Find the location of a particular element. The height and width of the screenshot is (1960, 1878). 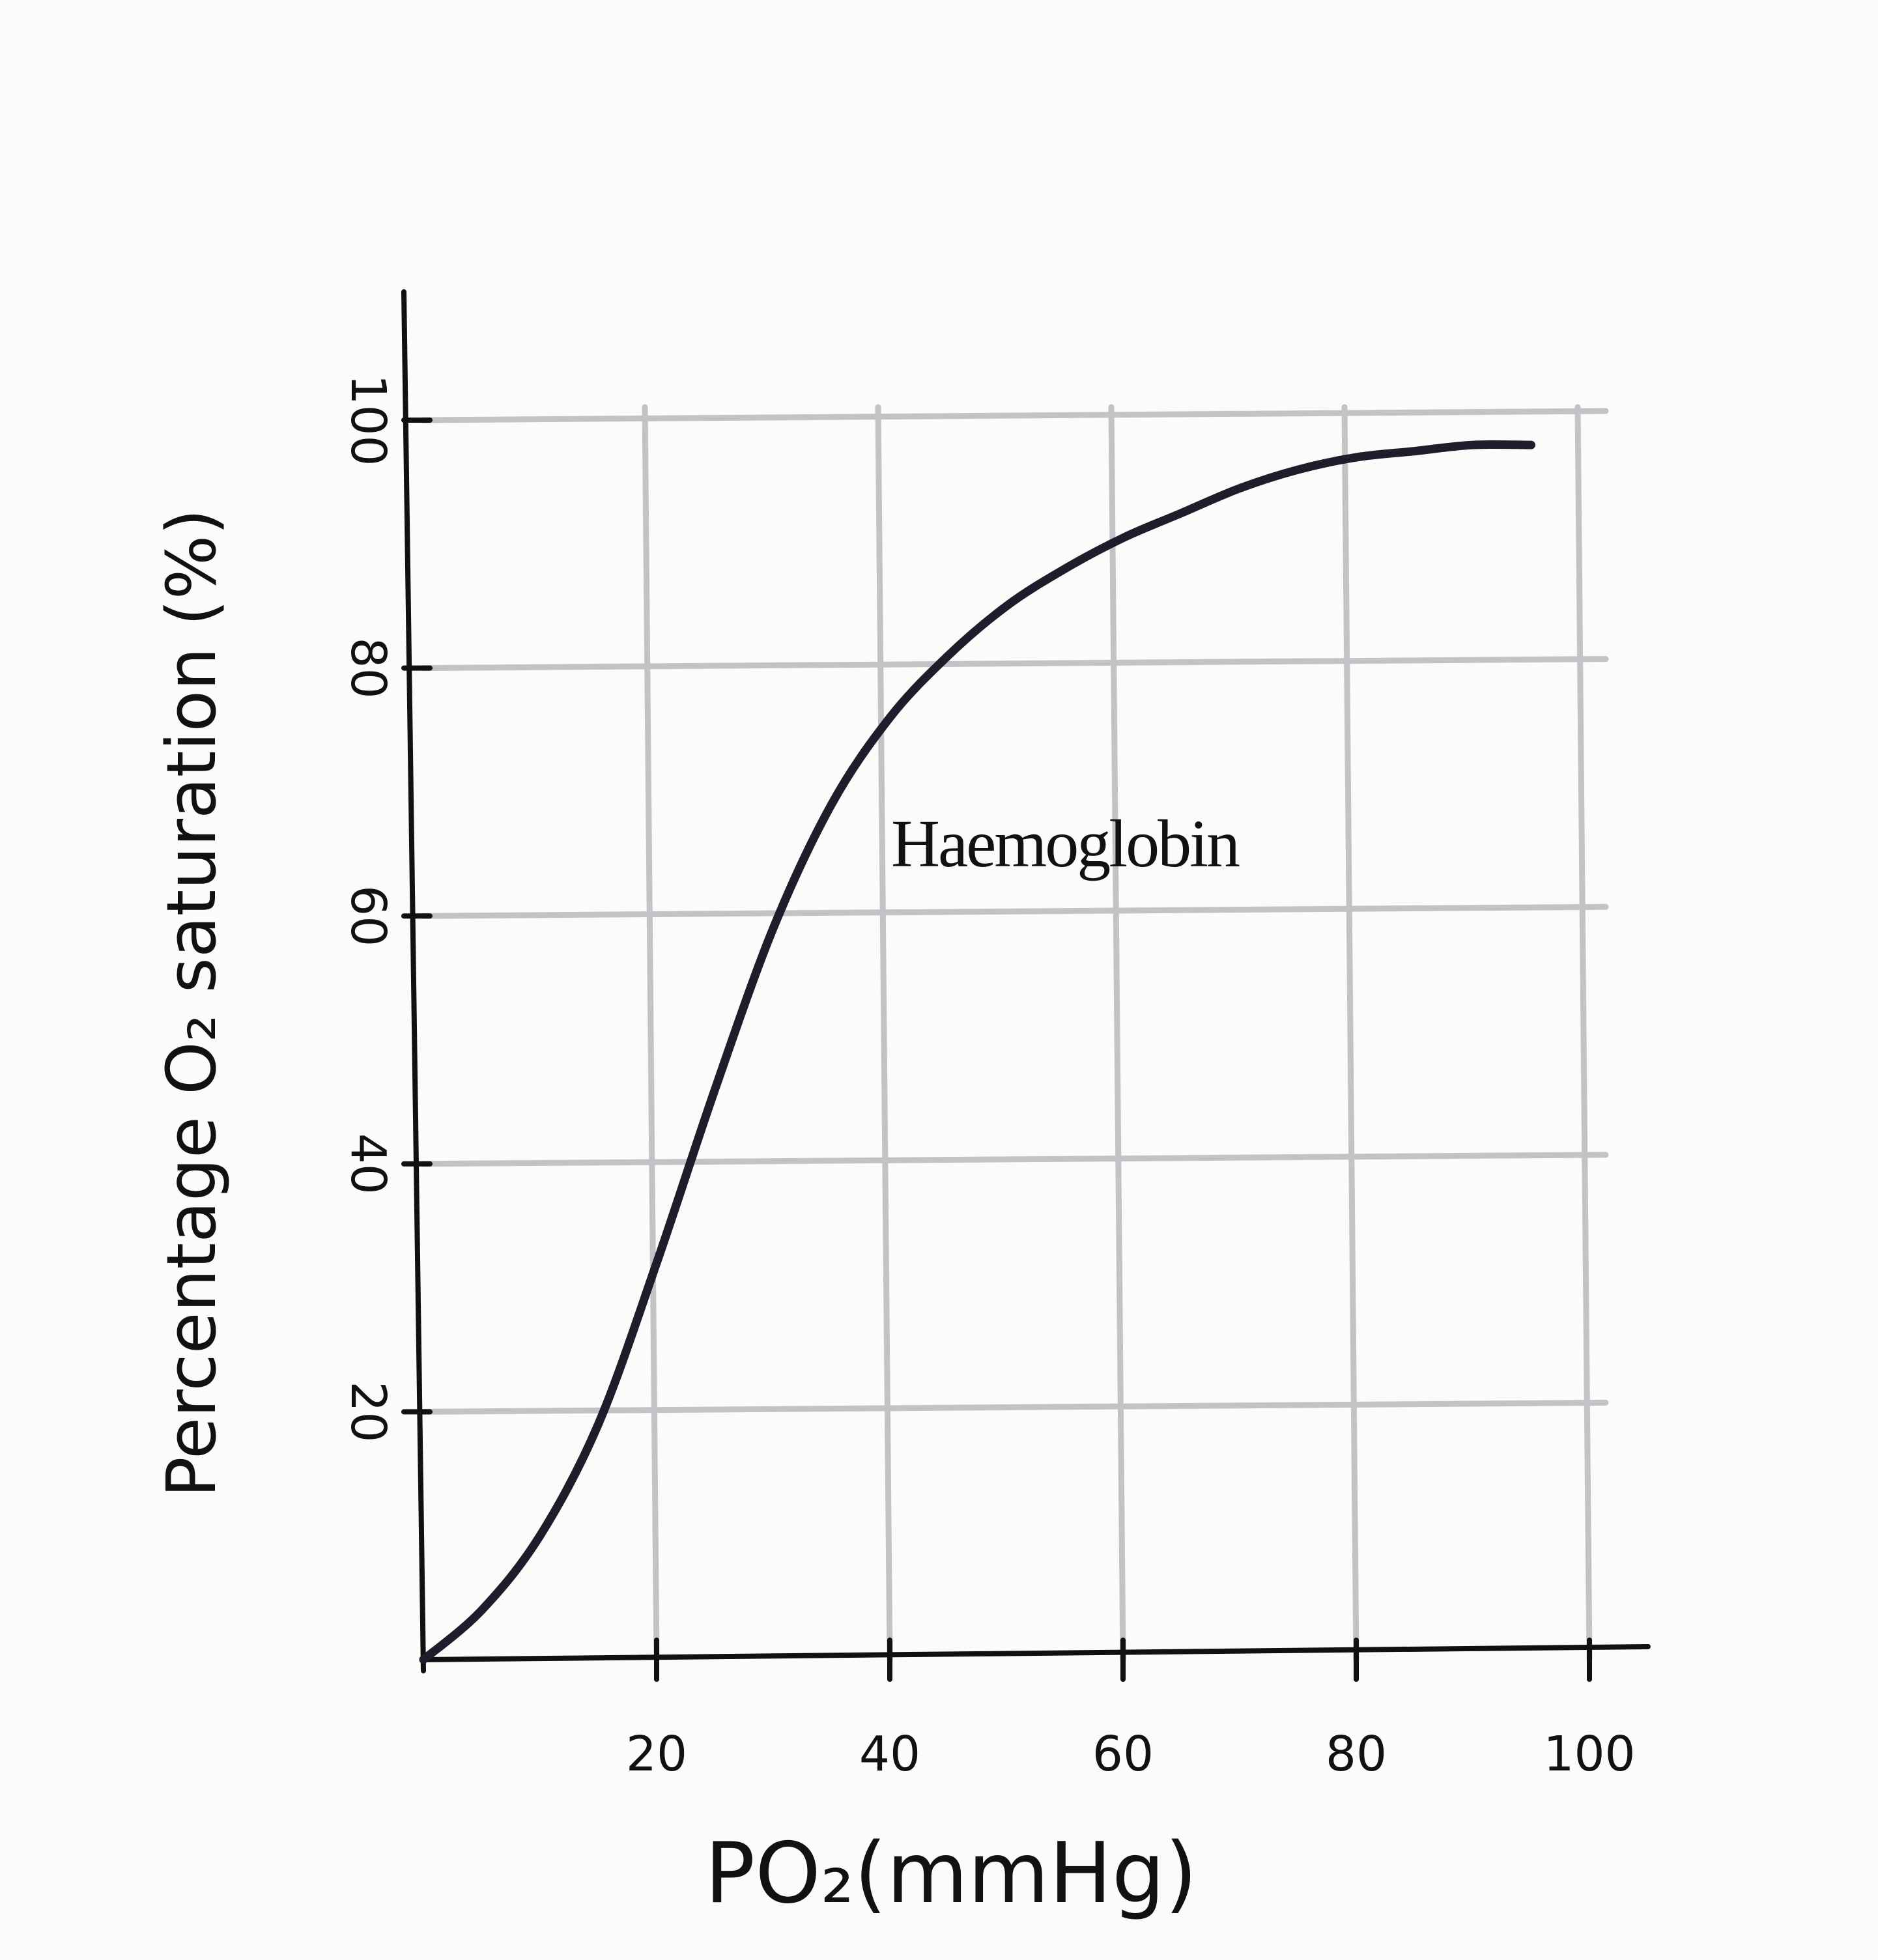

x-tick-label-60: 60 is located at coordinates (1123, 1754).